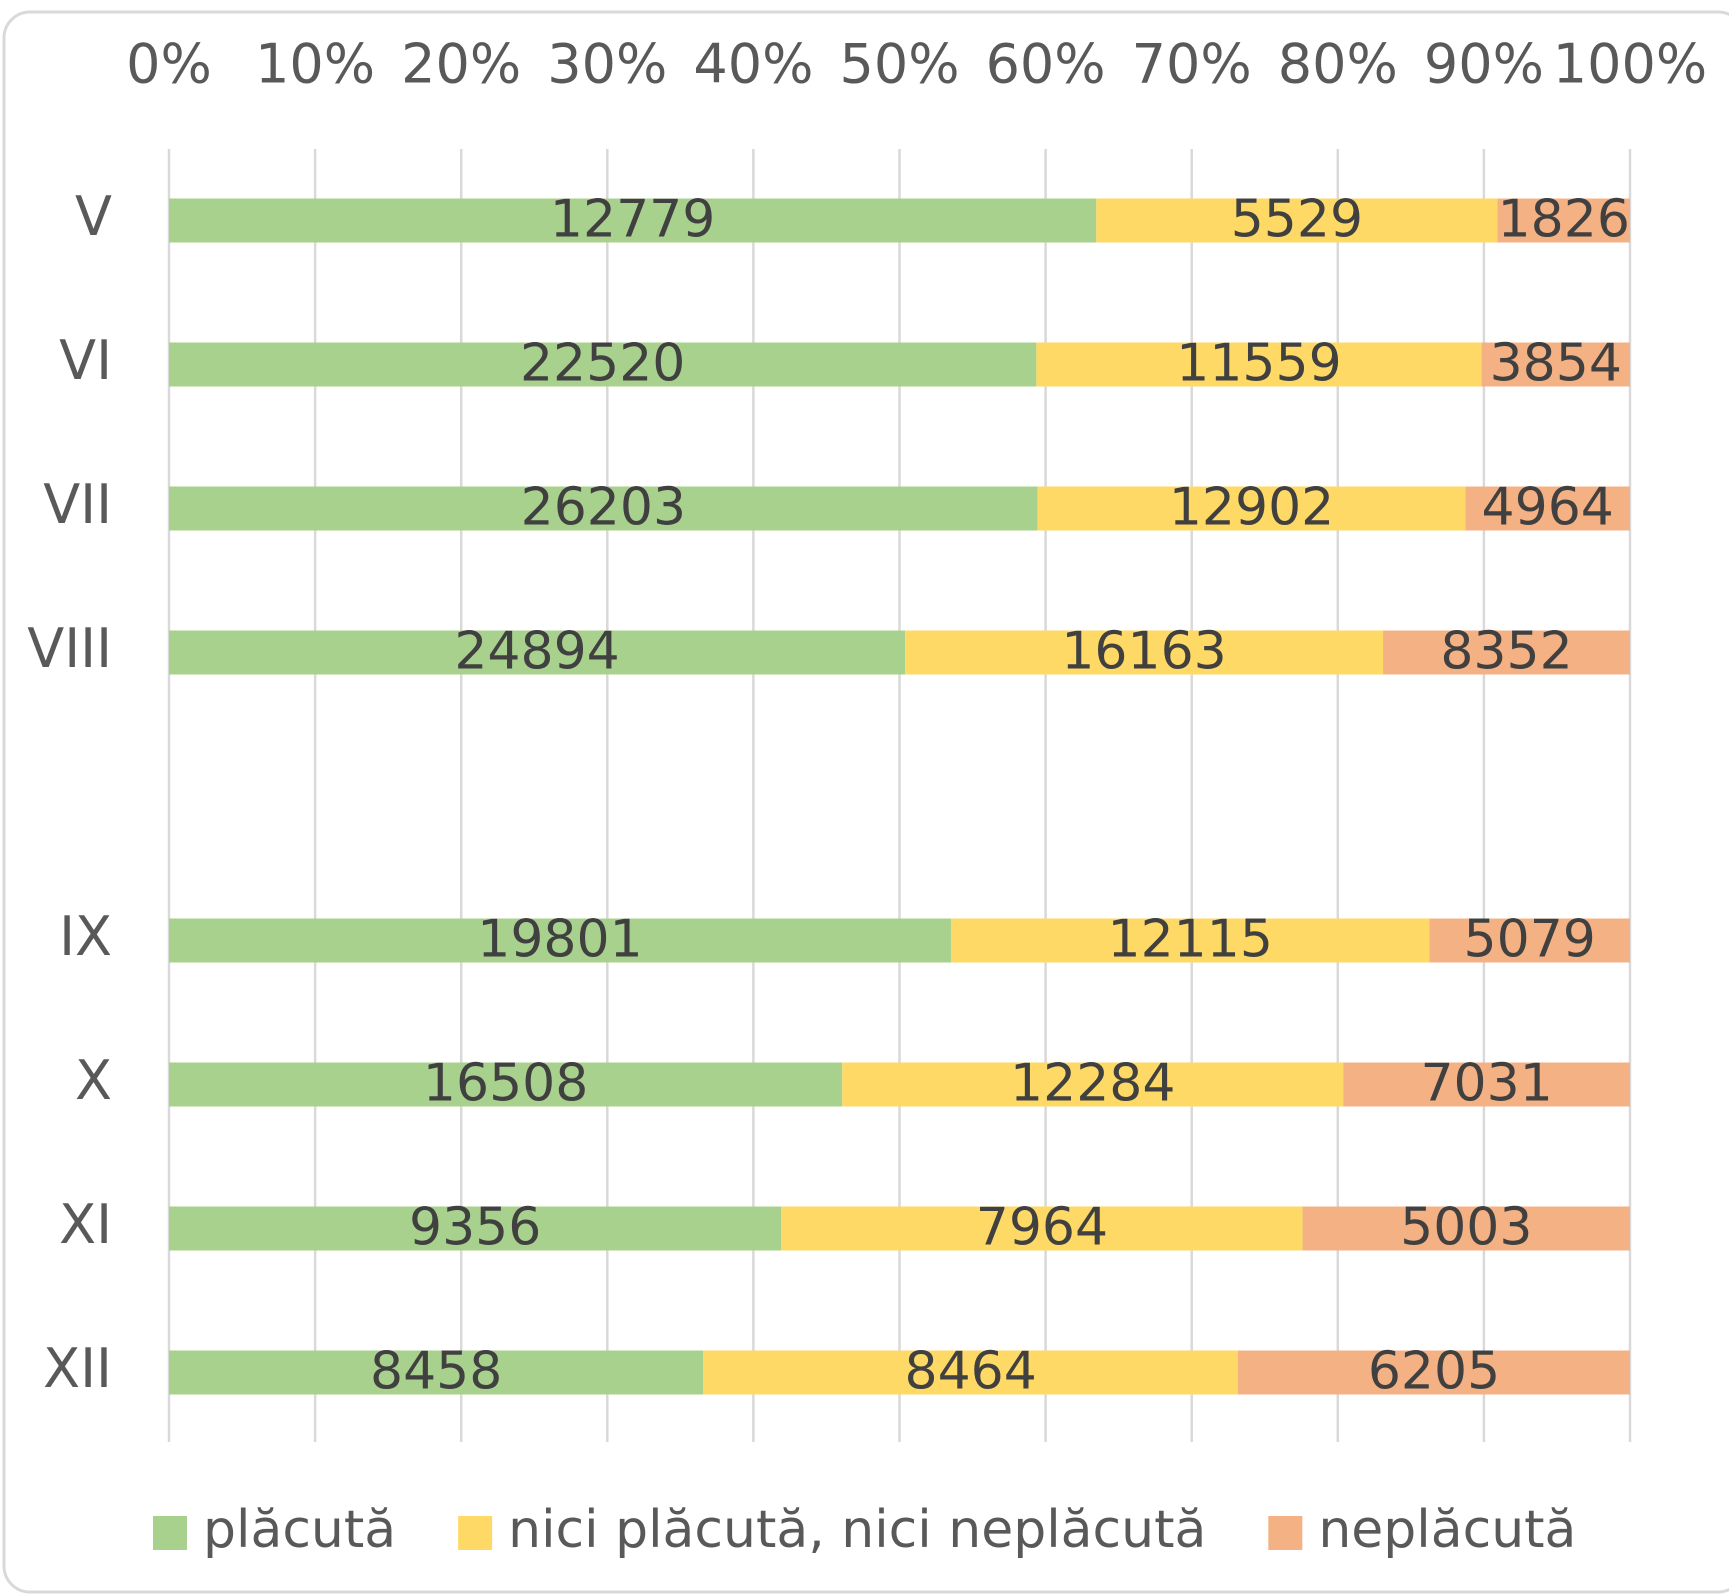 The height and width of the screenshot is (1596, 1729). What do you see at coordinates (77, 1368) in the screenshot?
I see `y-tick-label: XII` at bounding box center [77, 1368].